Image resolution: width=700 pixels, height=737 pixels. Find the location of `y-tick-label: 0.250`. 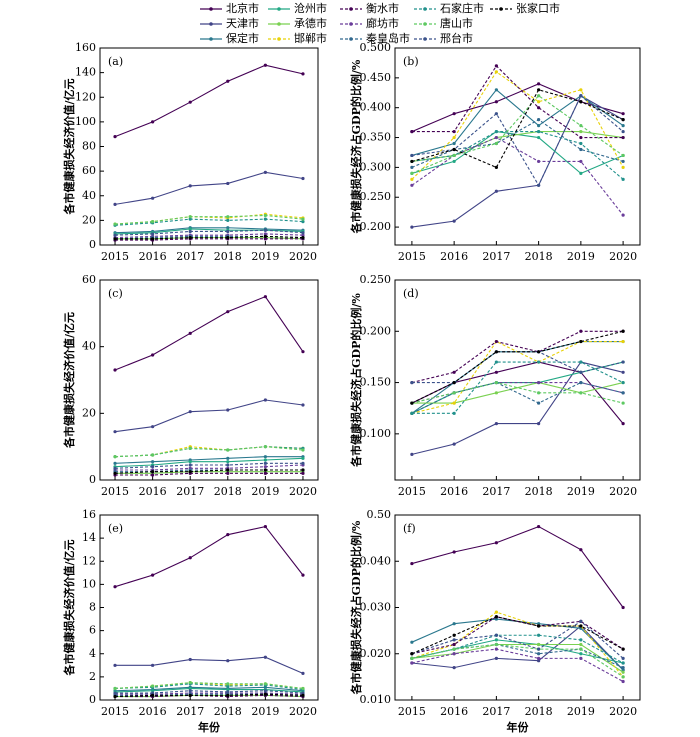

y-tick-label: 0.250 is located at coordinates (376, 279).